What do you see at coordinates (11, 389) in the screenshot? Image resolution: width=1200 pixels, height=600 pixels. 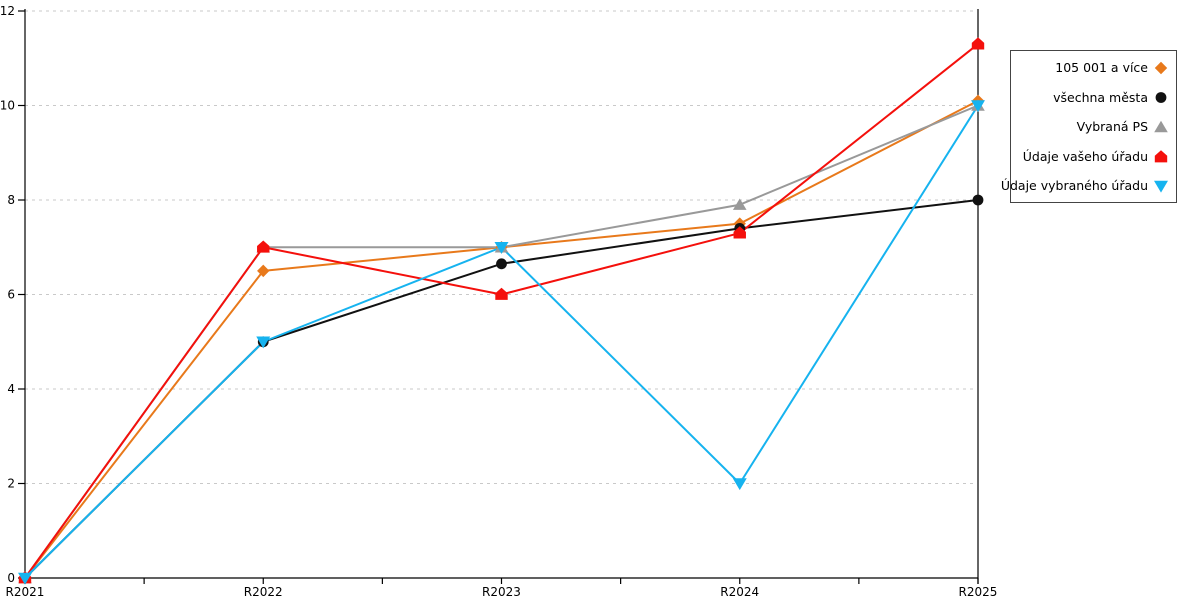 I see `y-axis-tick-label: 4` at bounding box center [11, 389].